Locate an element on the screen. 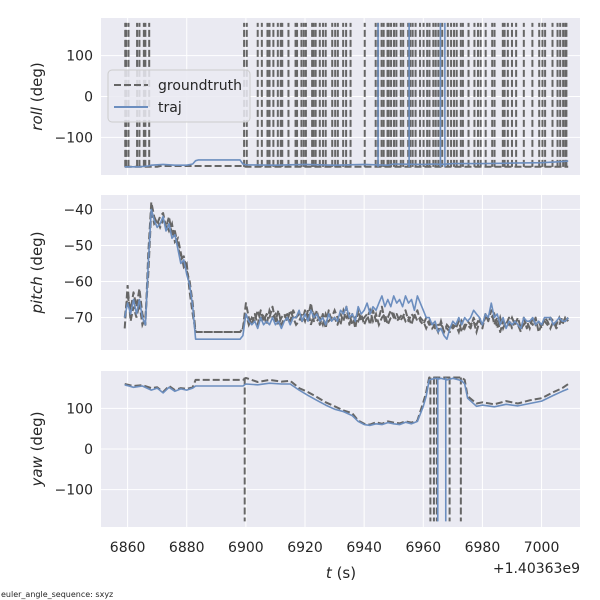 The image size is (600, 600). legend-groundtruth-label: groundtruth is located at coordinates (200, 86).